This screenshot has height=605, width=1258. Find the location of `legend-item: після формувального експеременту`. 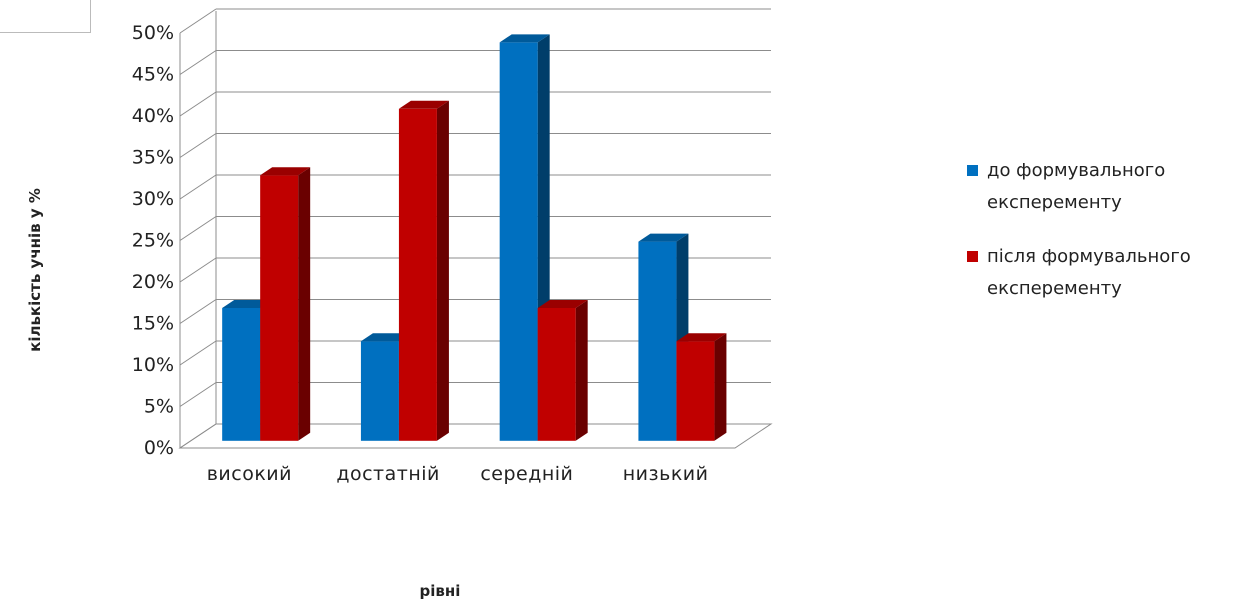

legend-item: після формувального експеременту is located at coordinates (1079, 272).